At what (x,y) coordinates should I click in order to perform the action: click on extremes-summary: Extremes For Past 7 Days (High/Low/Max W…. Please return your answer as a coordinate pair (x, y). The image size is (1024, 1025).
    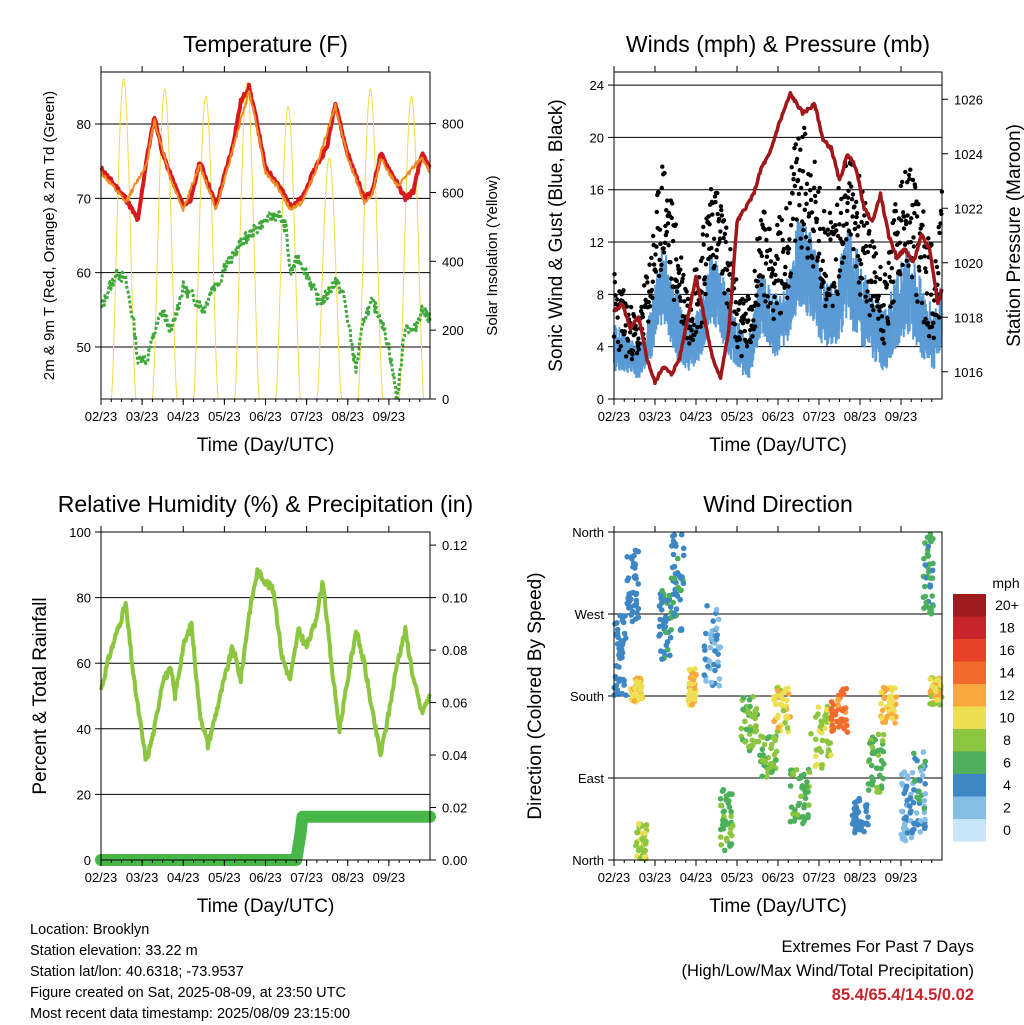
    Looking at the image, I should click on (827, 971).